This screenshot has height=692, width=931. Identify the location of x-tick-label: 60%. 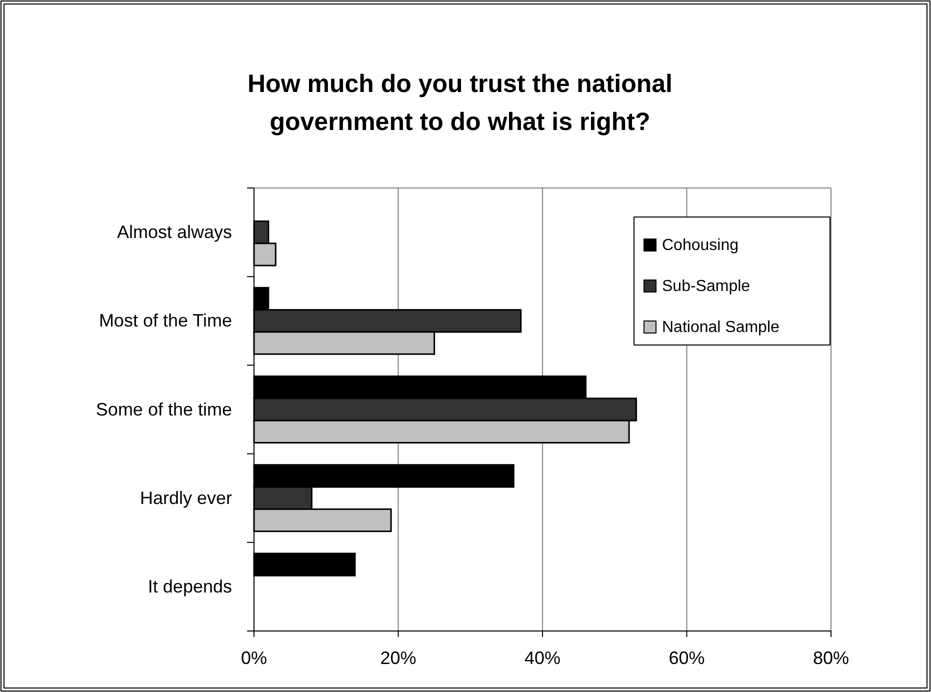
(686, 658).